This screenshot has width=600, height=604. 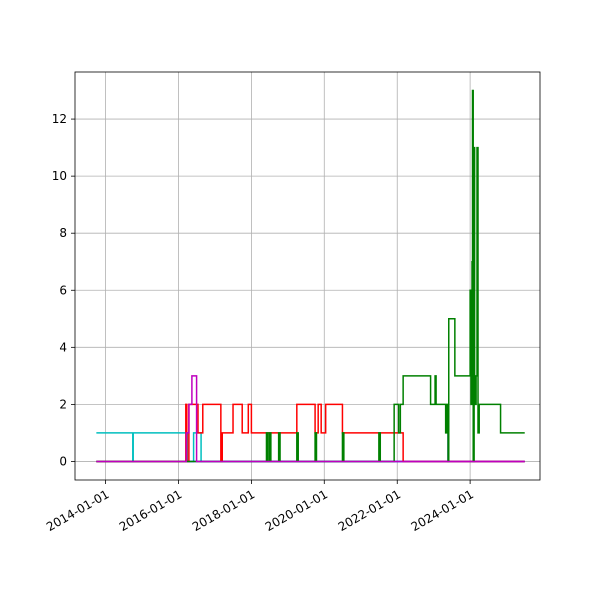 What do you see at coordinates (63, 290) in the screenshot?
I see `y-tick-label-3: 6` at bounding box center [63, 290].